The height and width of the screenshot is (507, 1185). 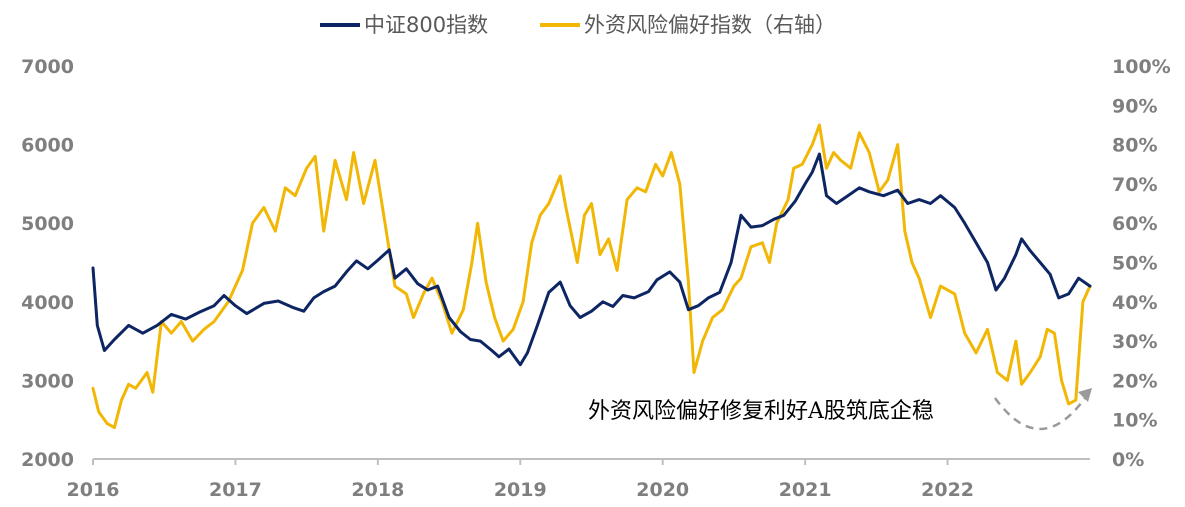 What do you see at coordinates (1134, 264) in the screenshot?
I see `y-right-tick-label: 50%` at bounding box center [1134, 264].